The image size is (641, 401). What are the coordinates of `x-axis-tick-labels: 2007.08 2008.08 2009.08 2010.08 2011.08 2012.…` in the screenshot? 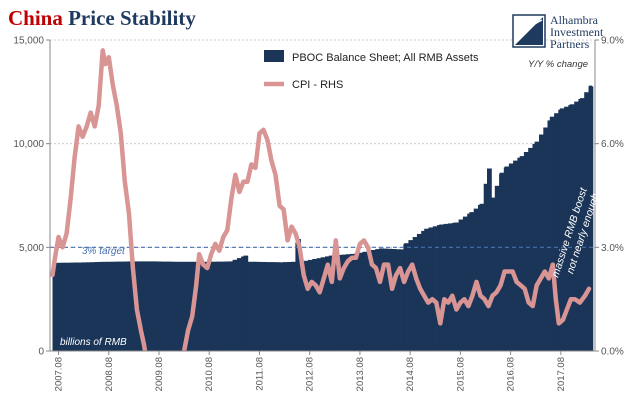 It's located at (310, 371).